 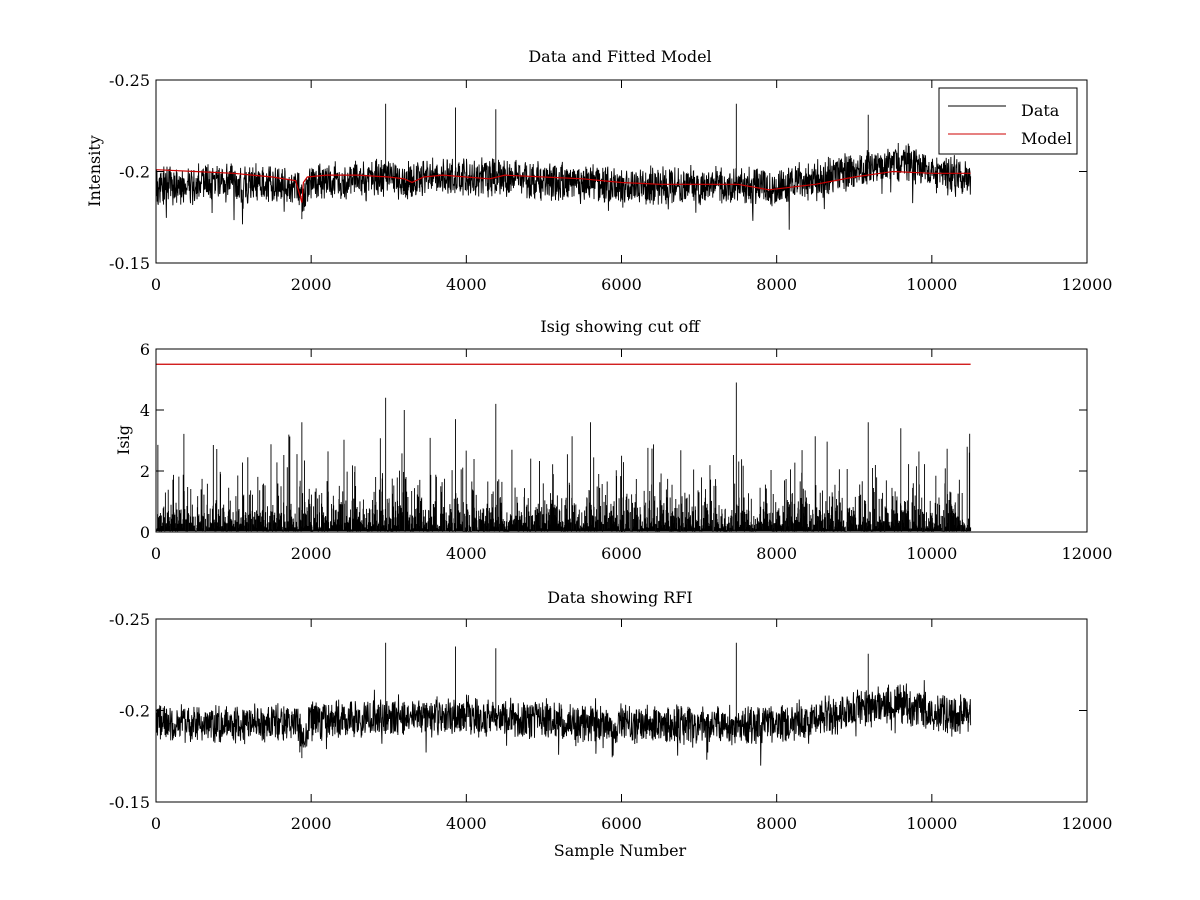 I want to click on panel-3-xtick-label: 0, so click(x=156, y=823).